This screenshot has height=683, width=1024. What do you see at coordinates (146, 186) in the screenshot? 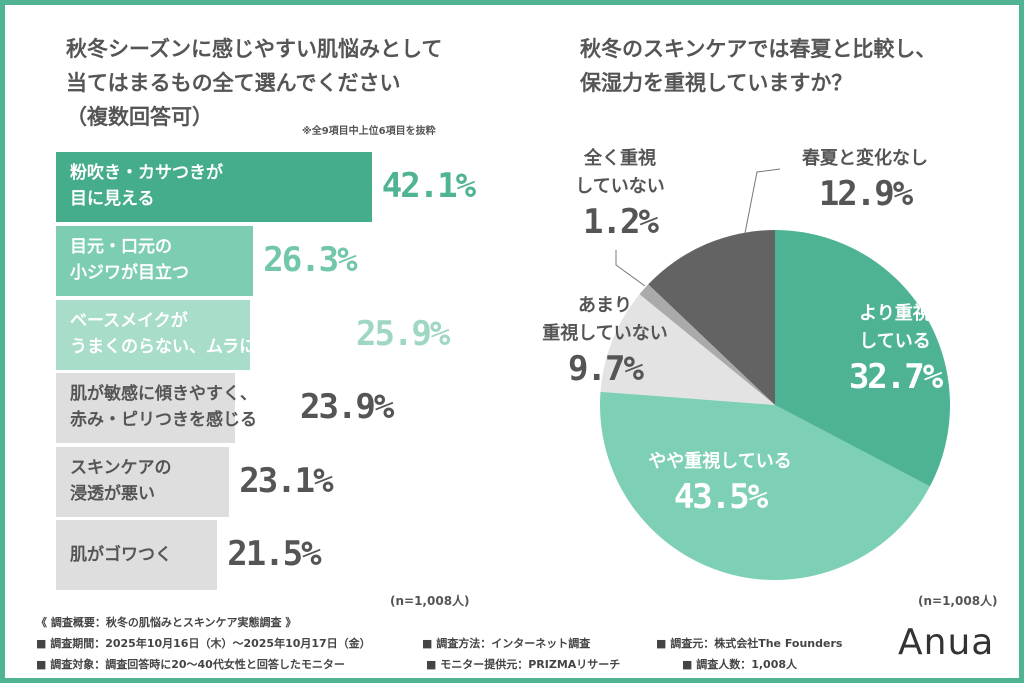
I see `bar-category-label: 粉吹き・カサつきが 目に見える` at bounding box center [146, 186].